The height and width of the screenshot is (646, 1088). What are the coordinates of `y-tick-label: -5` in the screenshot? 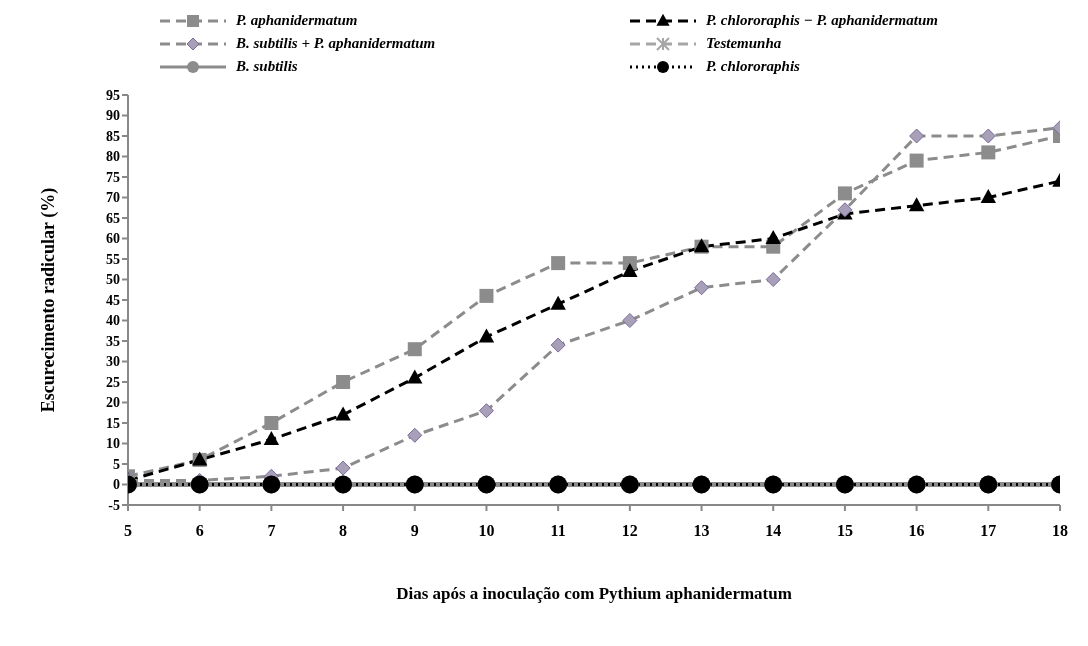 It's located at (114, 505).